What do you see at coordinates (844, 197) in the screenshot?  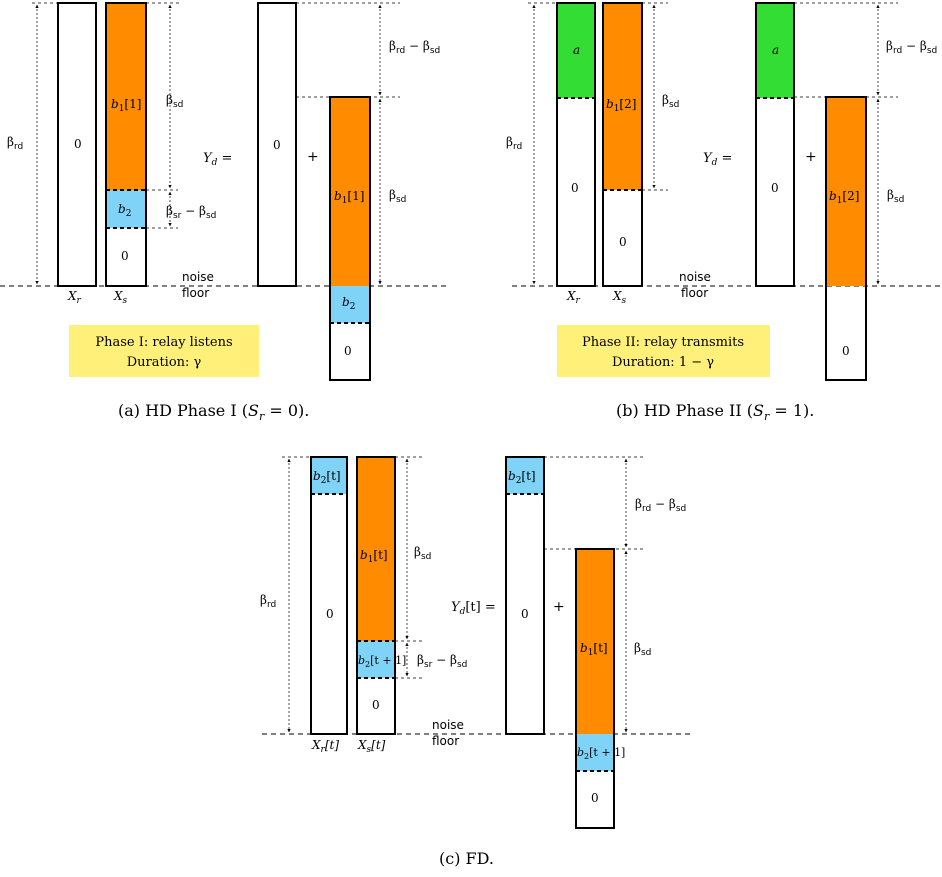 I see `yd-b1-label-b: b1[2]` at bounding box center [844, 197].